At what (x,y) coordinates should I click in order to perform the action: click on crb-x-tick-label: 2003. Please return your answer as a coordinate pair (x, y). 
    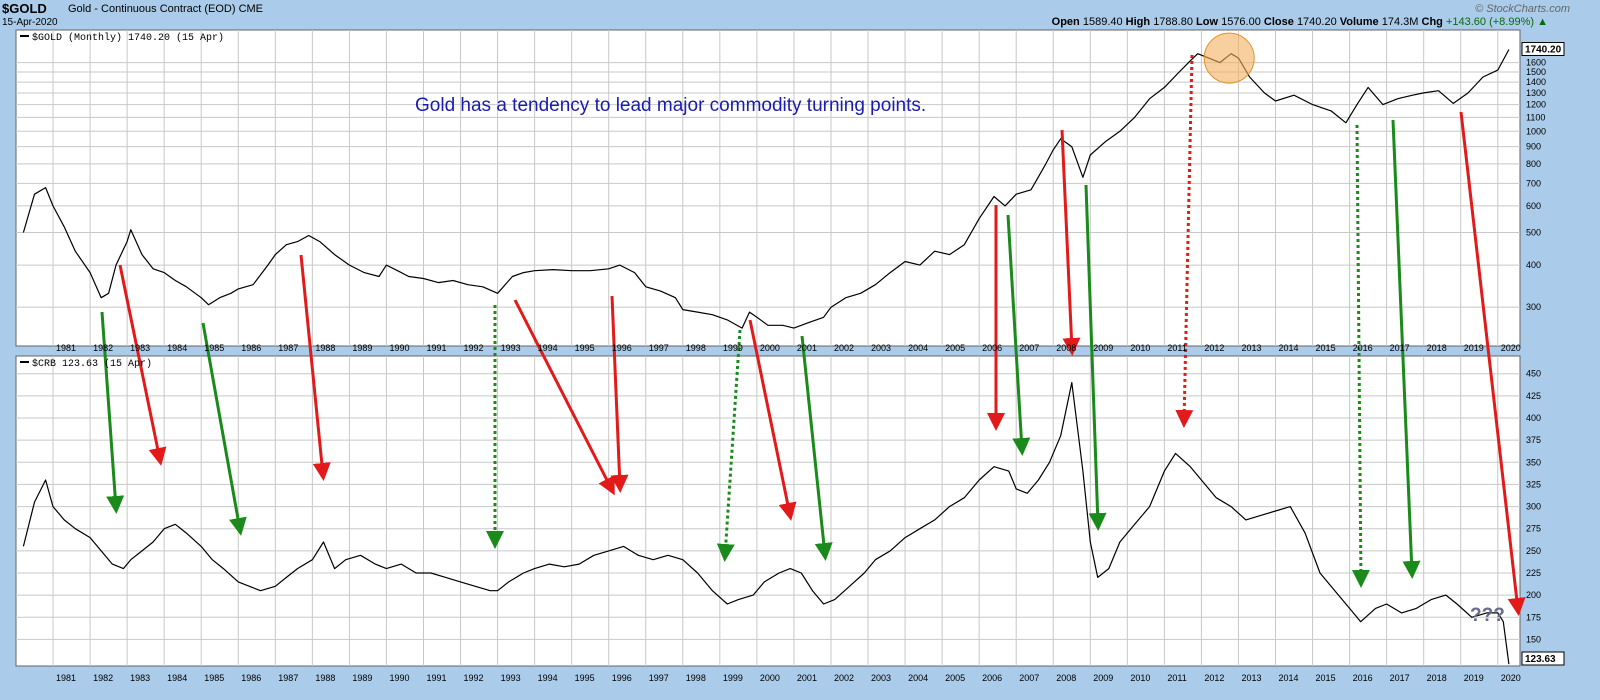
    Looking at the image, I should click on (881, 678).